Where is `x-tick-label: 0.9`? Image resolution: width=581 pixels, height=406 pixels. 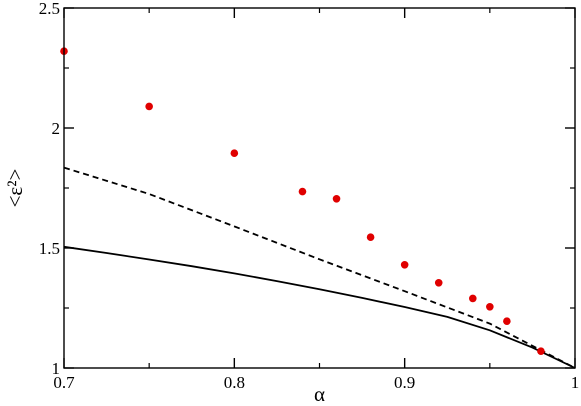
x-tick-label: 0.9 is located at coordinates (404, 382).